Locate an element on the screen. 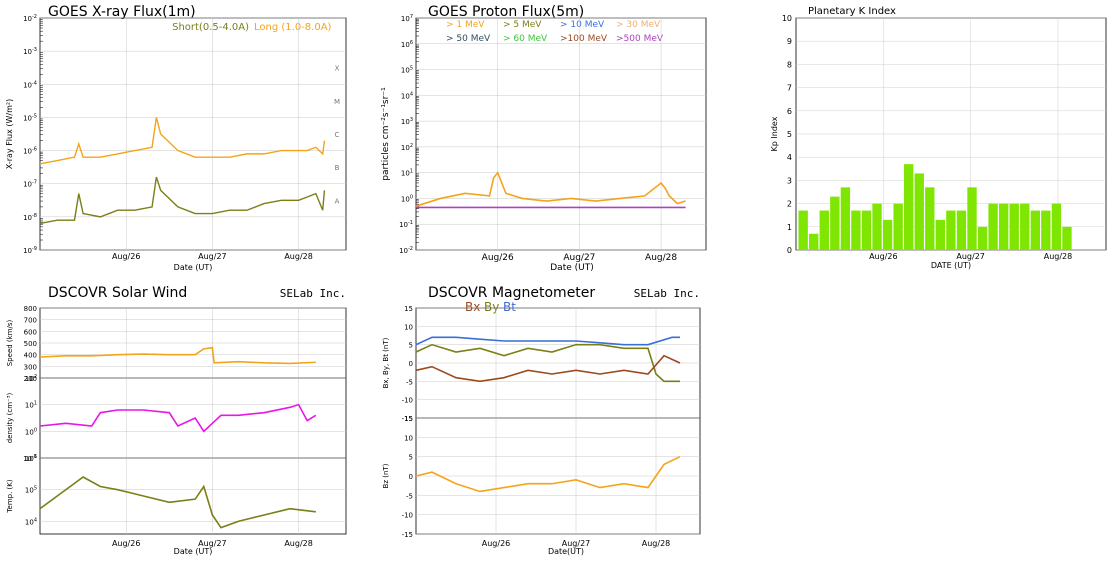 The width and height of the screenshot is (1113, 562). kp-y-tick-label: 10 is located at coordinates (787, 18).